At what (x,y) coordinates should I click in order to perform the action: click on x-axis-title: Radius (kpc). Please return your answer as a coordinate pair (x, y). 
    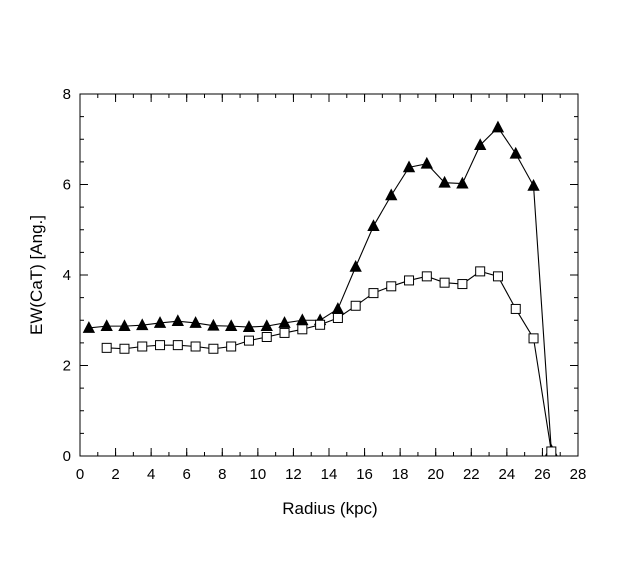
    Looking at the image, I should click on (329, 508).